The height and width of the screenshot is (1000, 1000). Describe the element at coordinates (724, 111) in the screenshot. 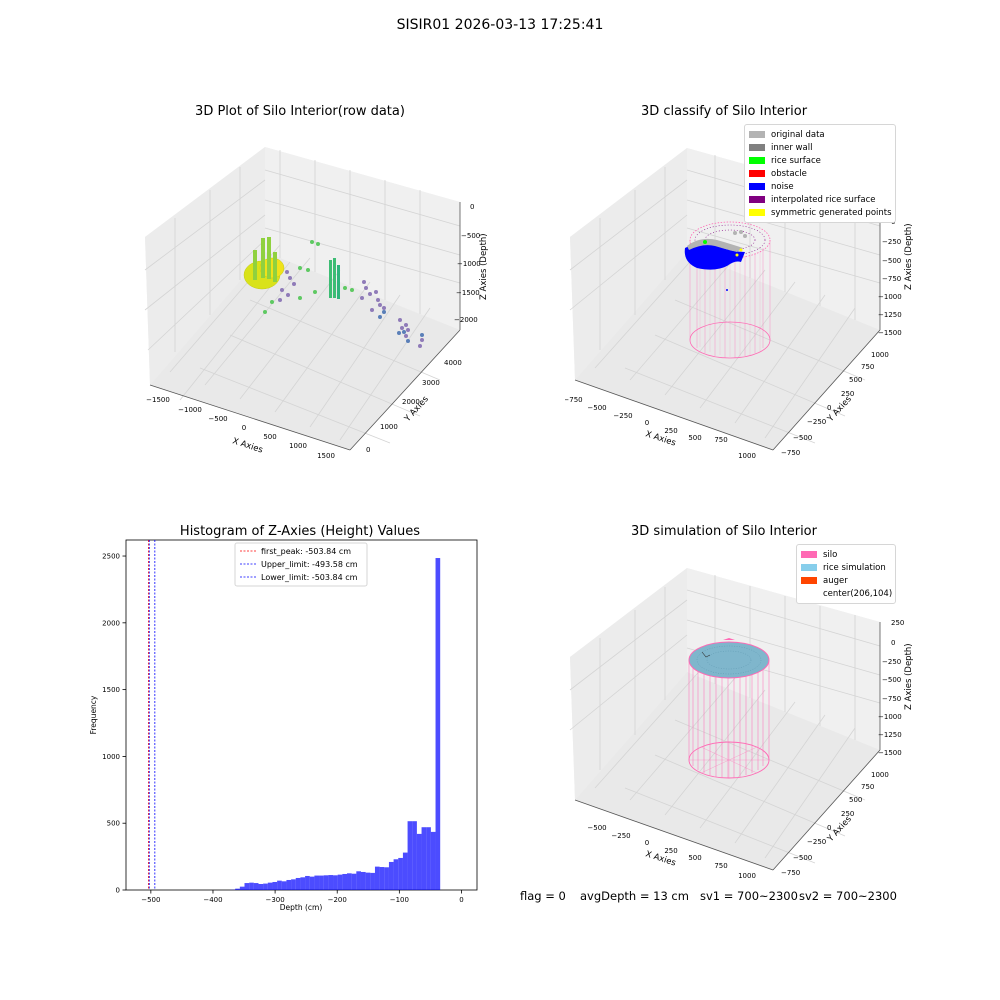

I see `plot2-title: 3D classify of Silo Interior` at that location.